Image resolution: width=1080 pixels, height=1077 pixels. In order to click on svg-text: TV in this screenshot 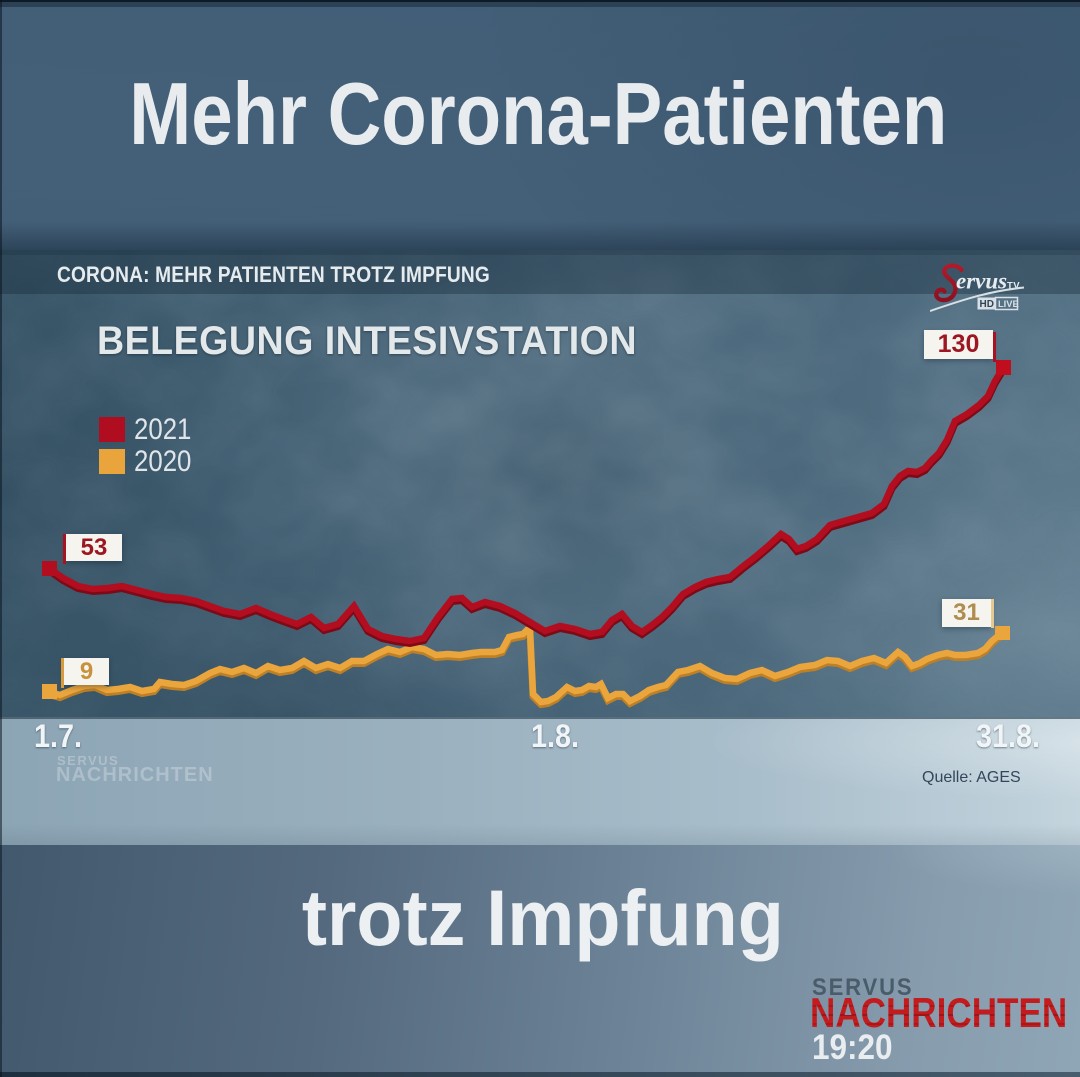, I will do `click(1013, 286)`.